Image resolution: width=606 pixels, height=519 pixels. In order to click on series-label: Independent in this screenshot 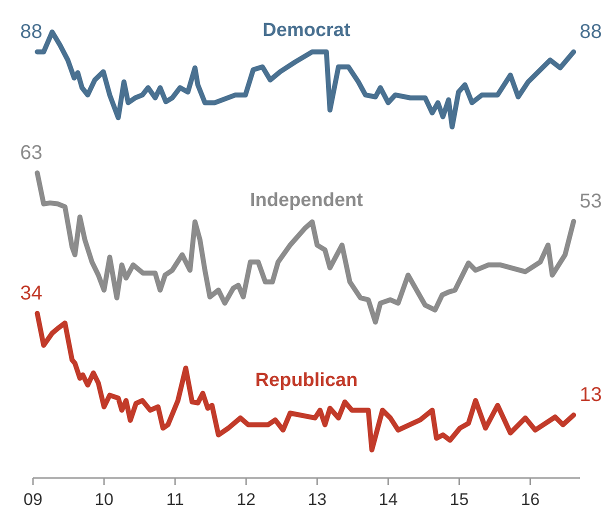, I will do `click(307, 200)`.